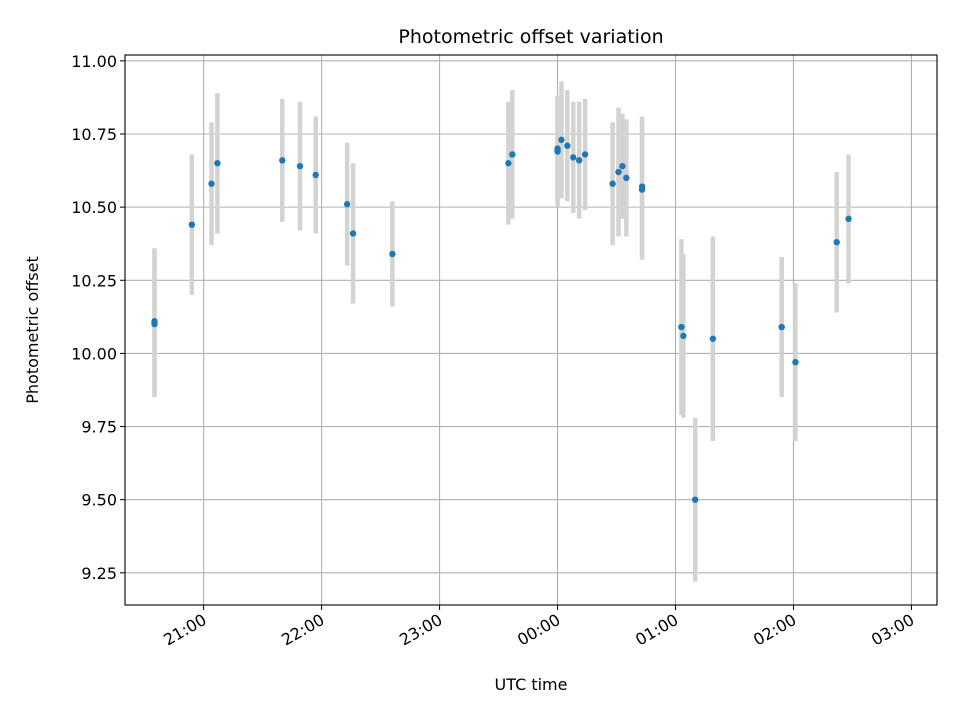 The height and width of the screenshot is (720, 960). What do you see at coordinates (94, 353) in the screenshot?
I see `y-tick-label: 10.00` at bounding box center [94, 353].